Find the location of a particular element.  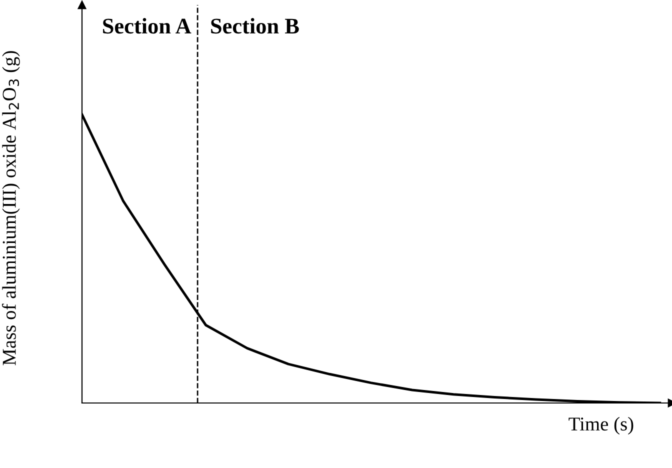

text: Section B is located at coordinates (255, 26).